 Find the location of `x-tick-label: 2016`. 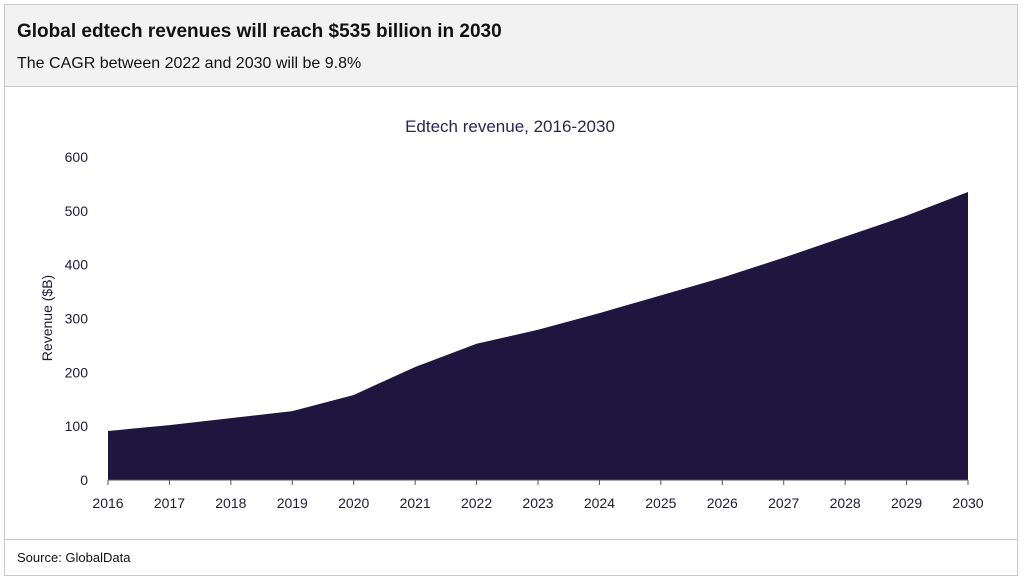

x-tick-label: 2016 is located at coordinates (107, 503).